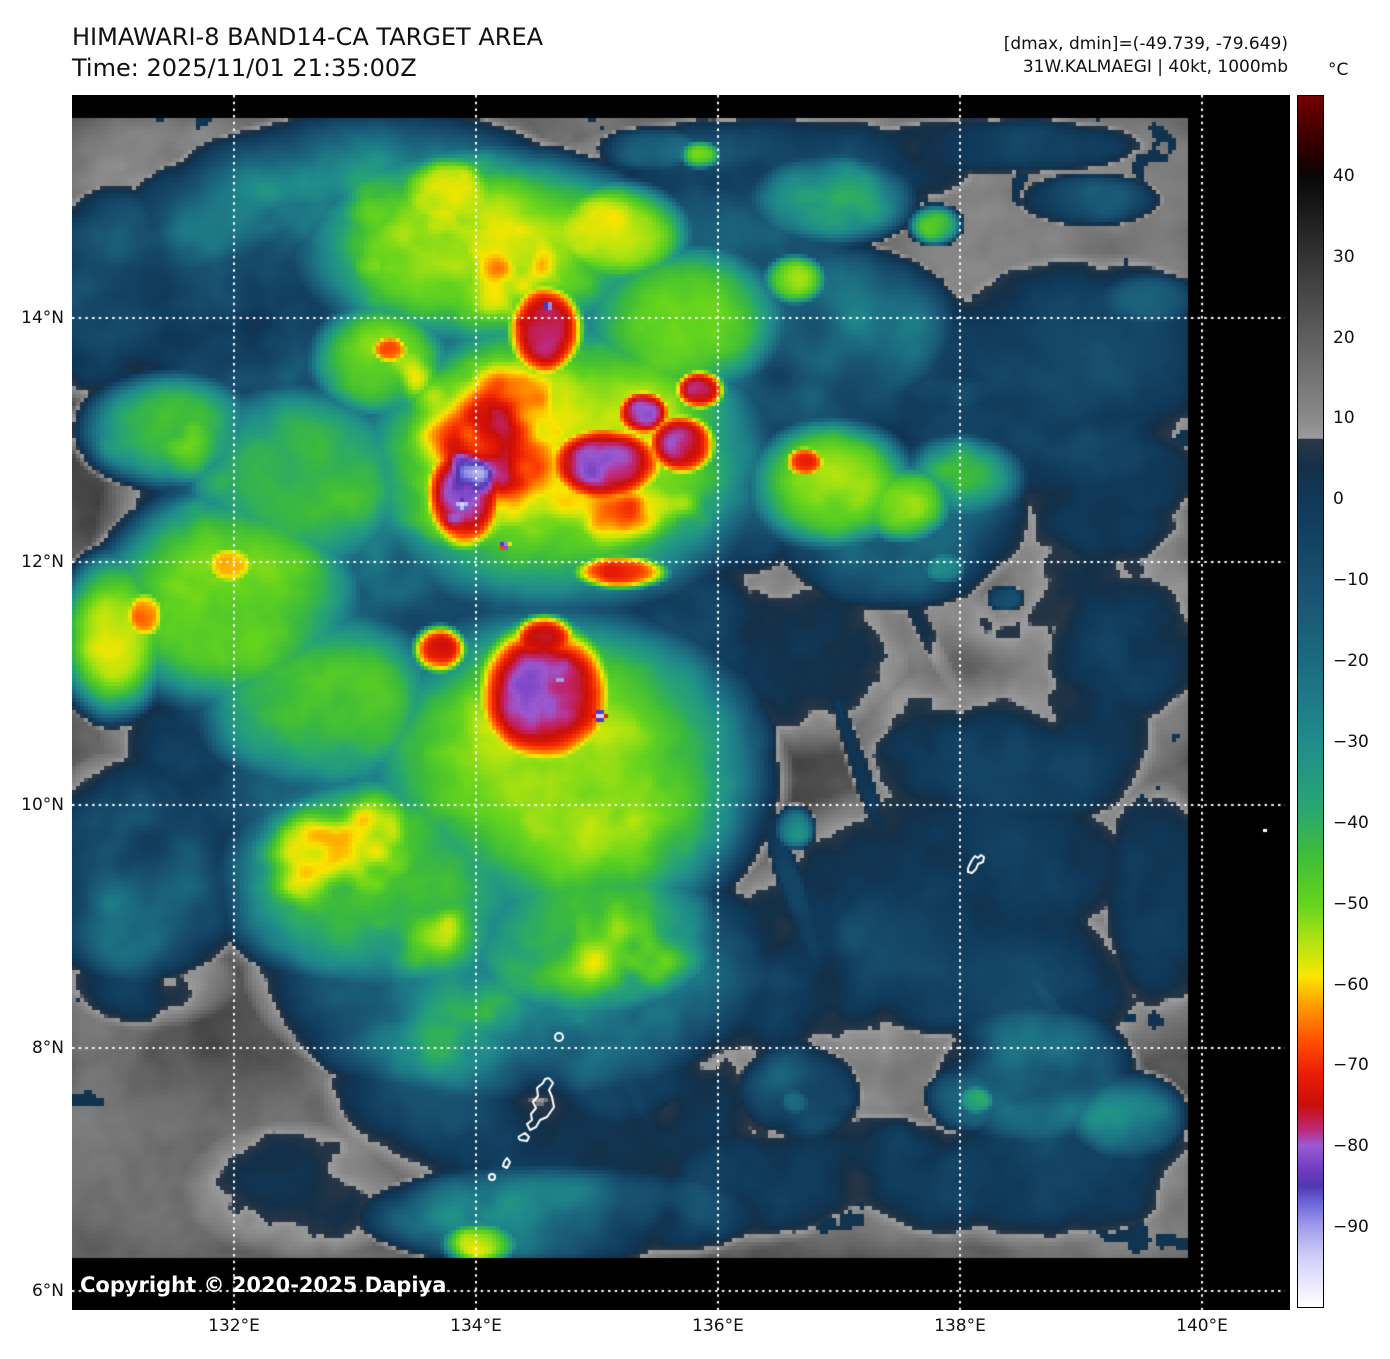 The image size is (1390, 1359). What do you see at coordinates (1351, 1227) in the screenshot?
I see `colorbar-tick-label: −90` at bounding box center [1351, 1227].